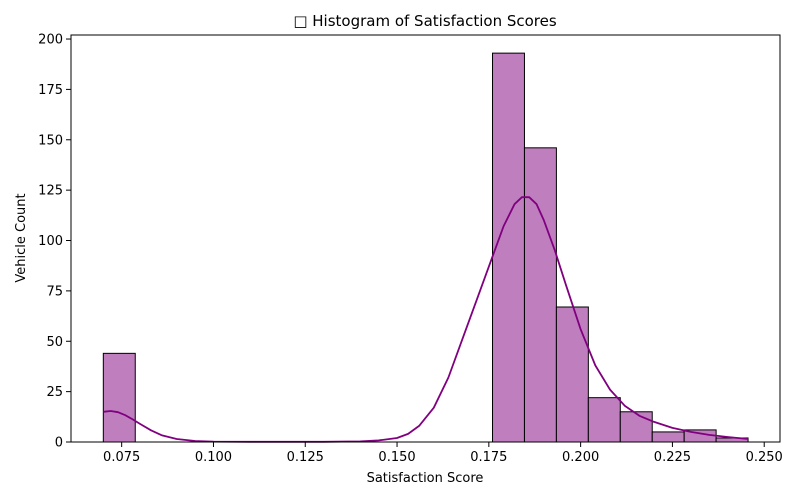 Image resolution: width=800 pixels, height=500 pixels. What do you see at coordinates (50, 140) in the screenshot?
I see `y-tick-label-6: 150` at bounding box center [50, 140].